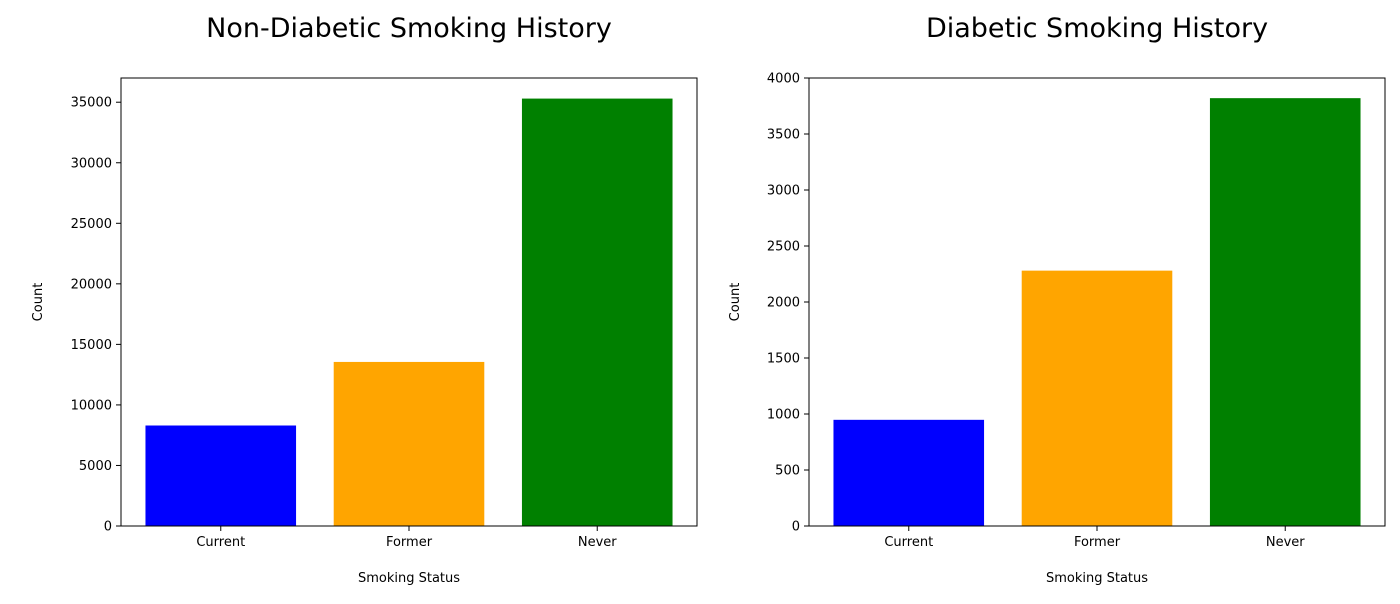 The image size is (1400, 604). Describe the element at coordinates (409, 28) in the screenshot. I see `chart-title: Non-Diabetic Smoking History` at that location.